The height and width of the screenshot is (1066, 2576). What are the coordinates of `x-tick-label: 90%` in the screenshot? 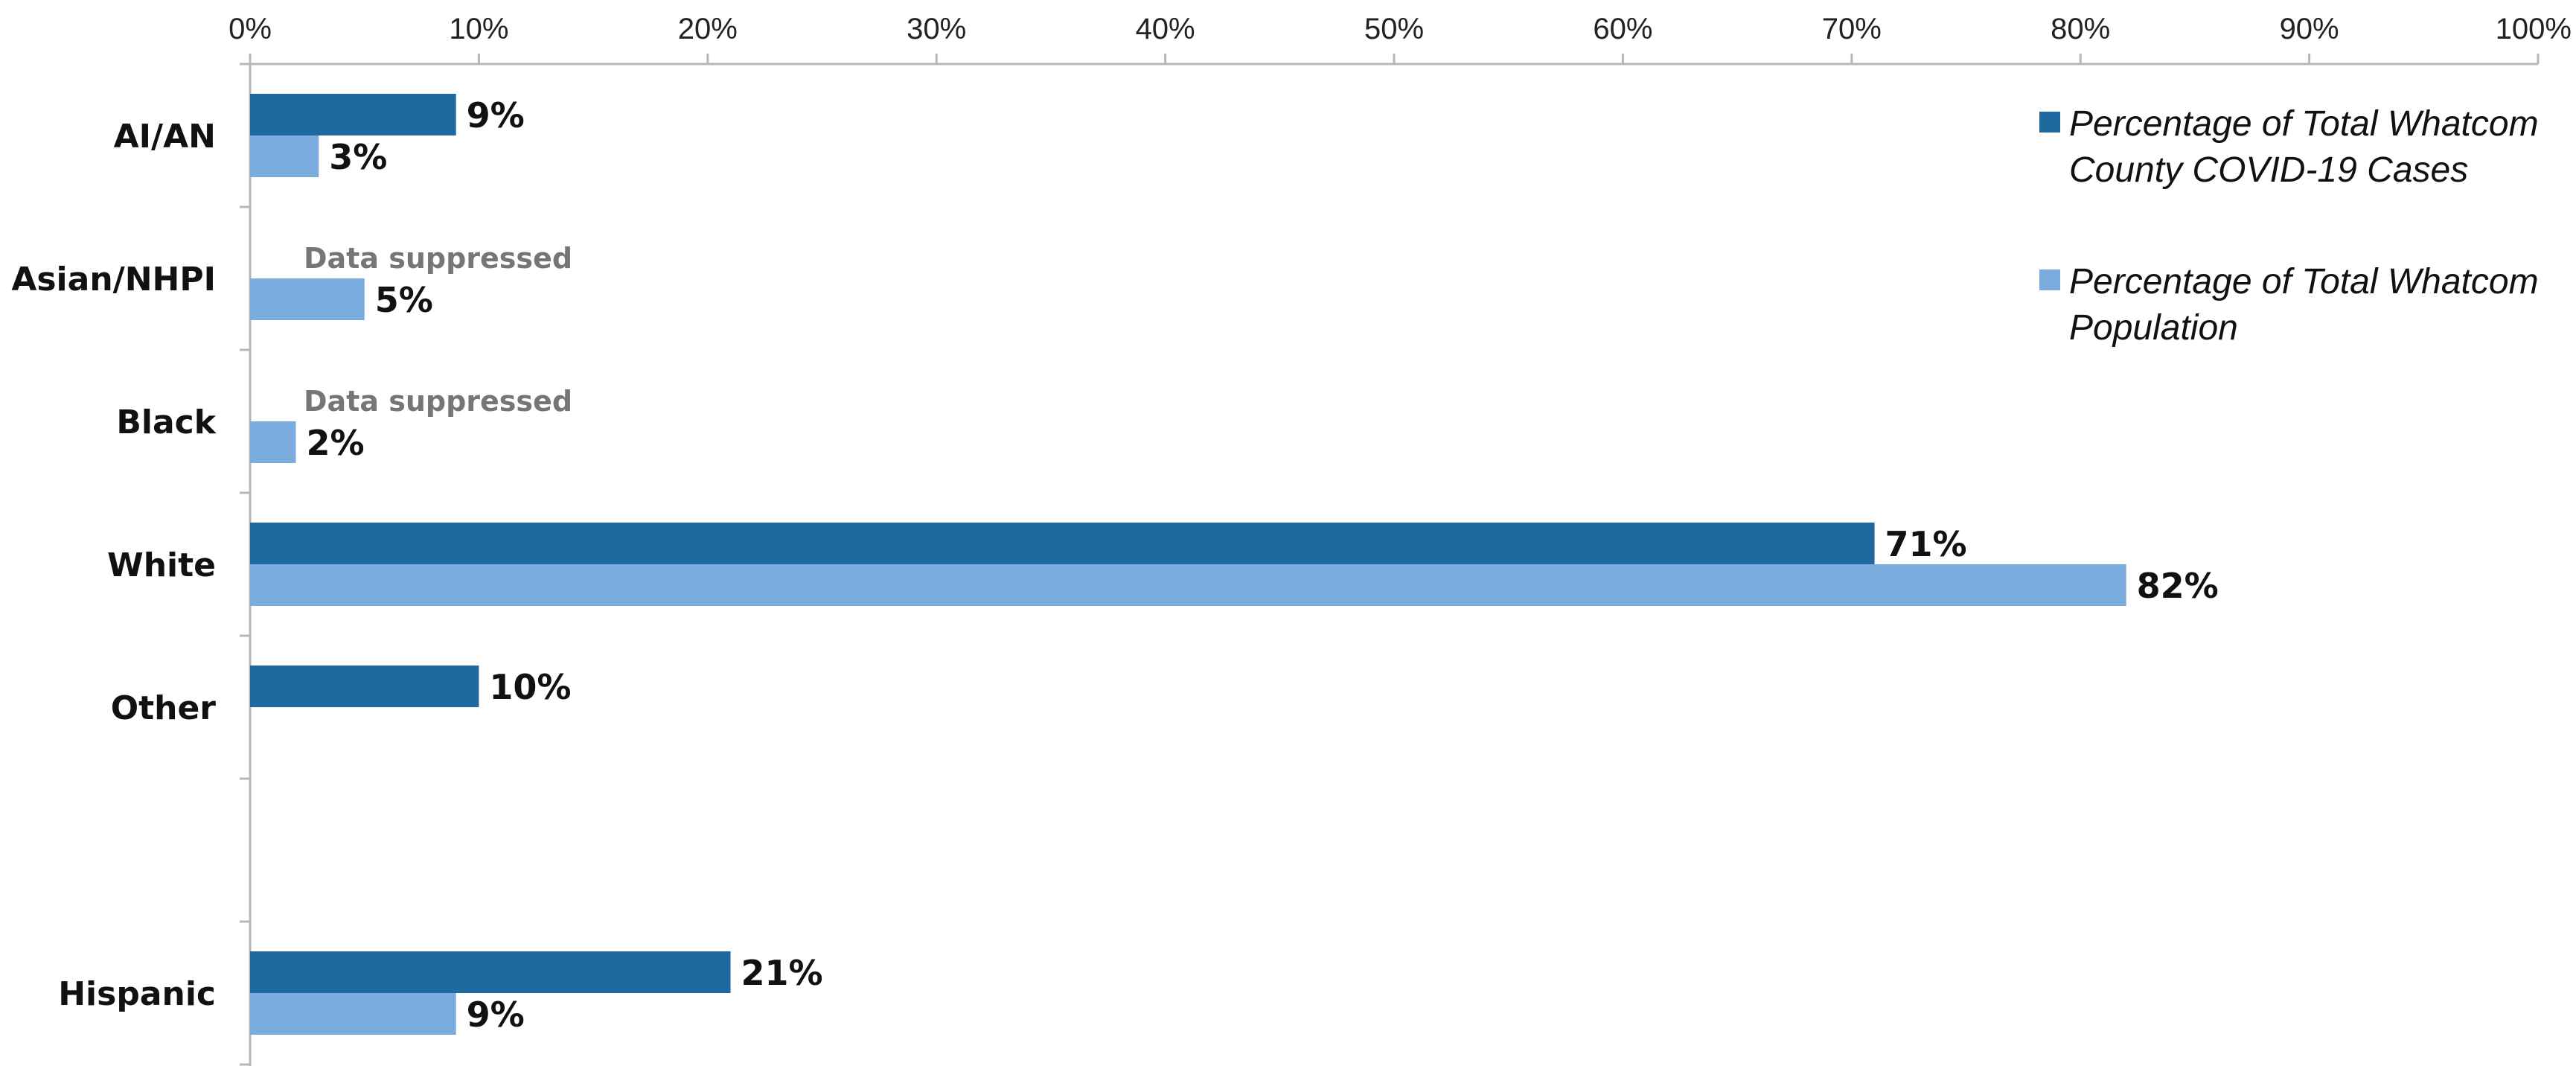 It's located at (2309, 29).